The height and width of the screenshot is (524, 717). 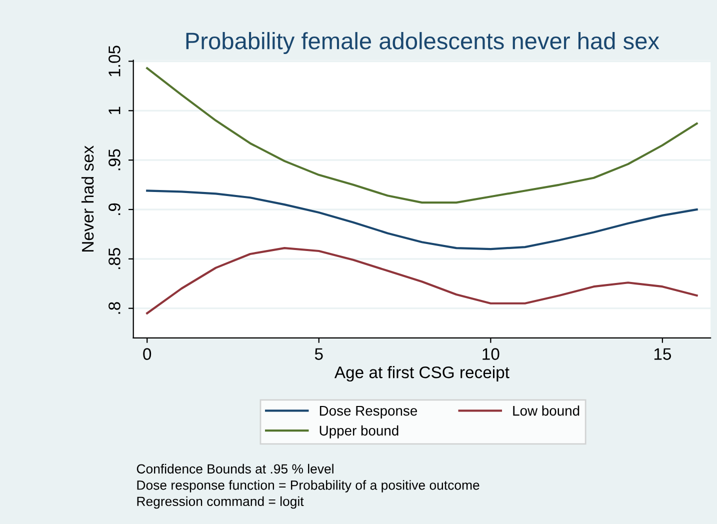 I want to click on y-tick-label: .95, so click(x=114, y=159).